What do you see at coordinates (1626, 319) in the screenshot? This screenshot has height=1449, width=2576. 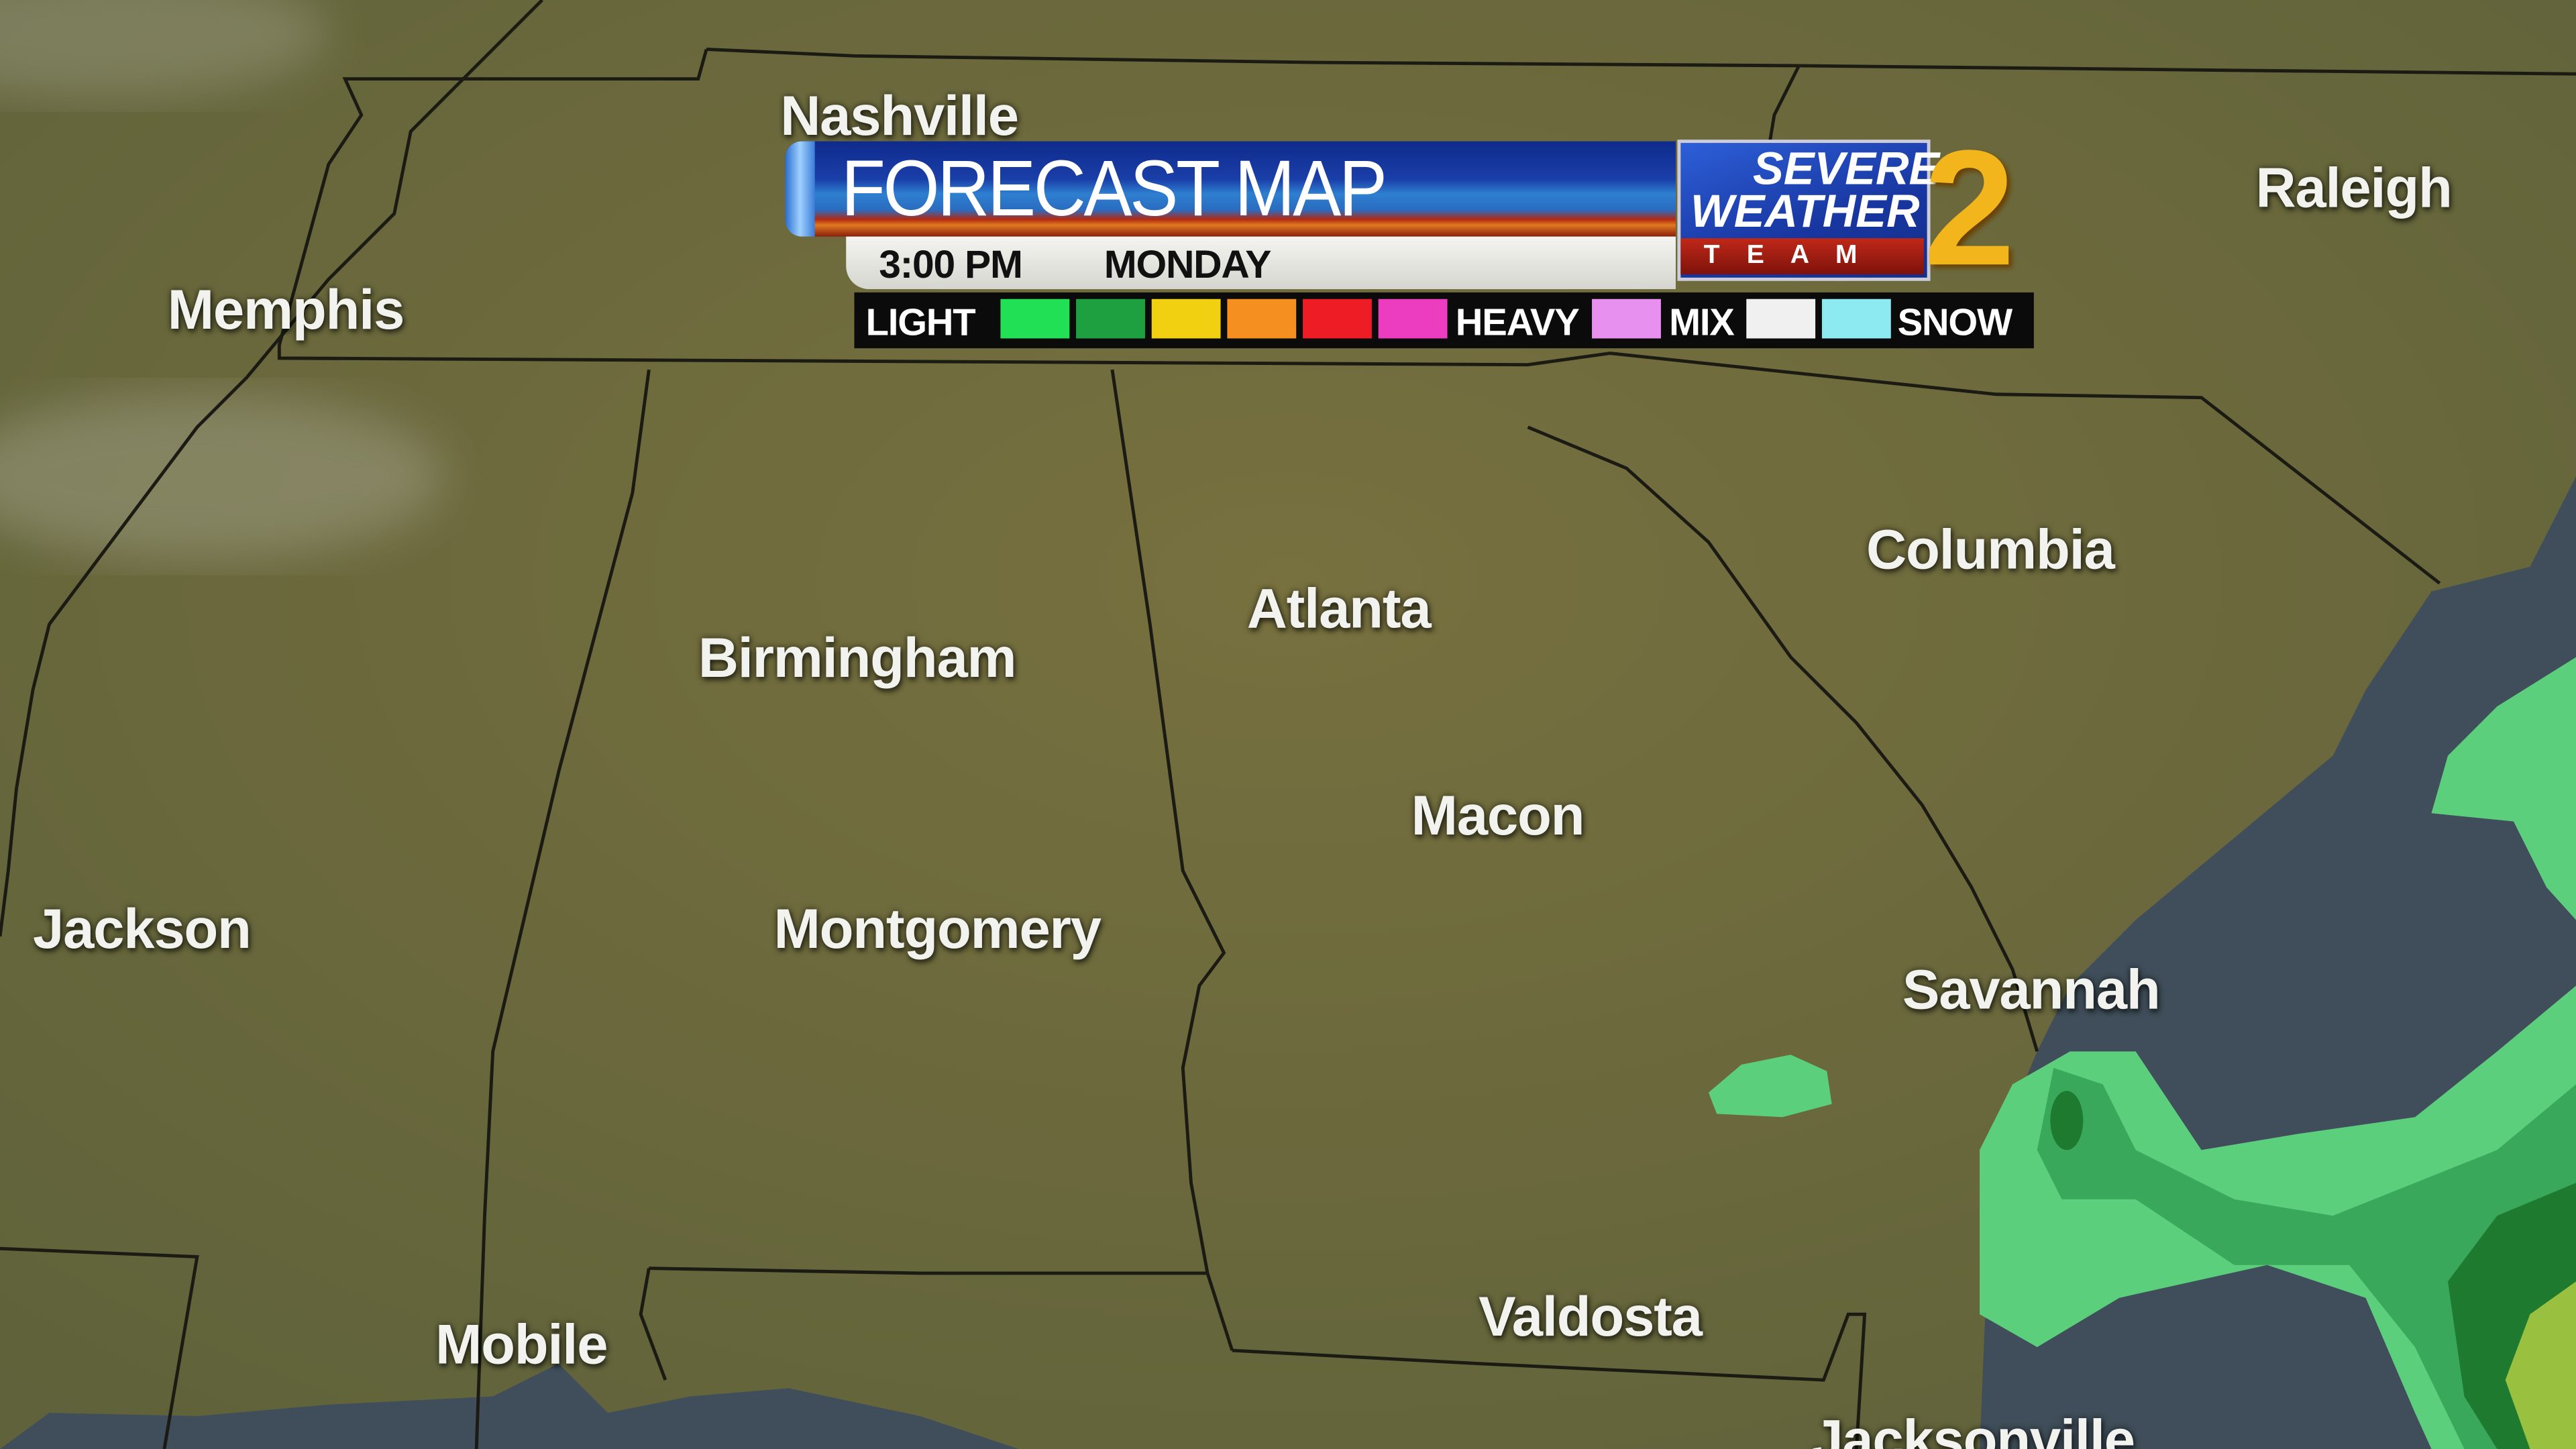 I see `legend-swatch-mix` at bounding box center [1626, 319].